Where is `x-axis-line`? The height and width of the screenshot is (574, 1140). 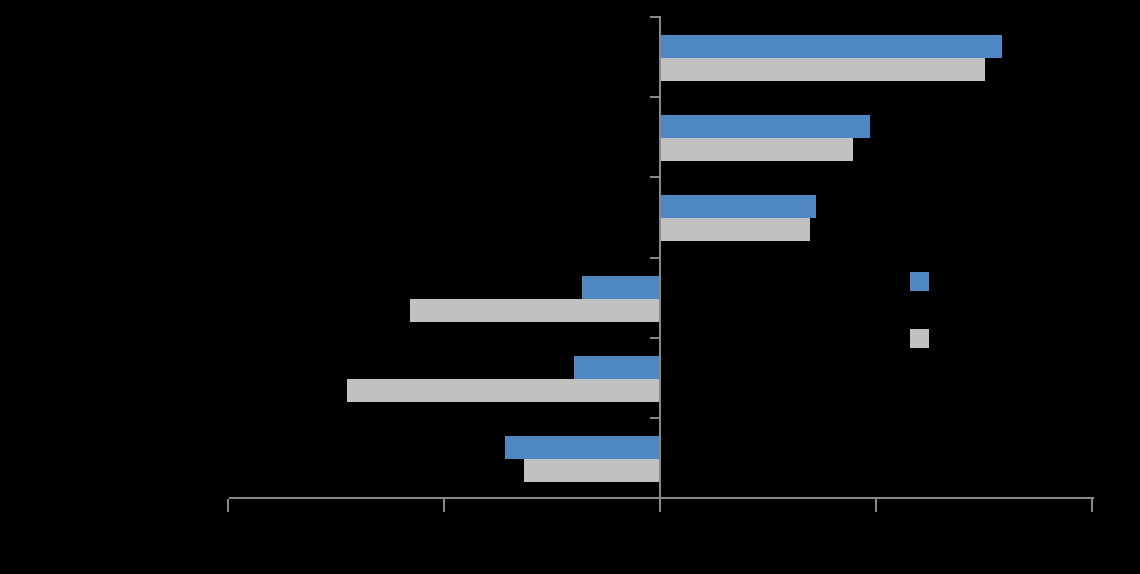 x-axis-line is located at coordinates (661, 498).